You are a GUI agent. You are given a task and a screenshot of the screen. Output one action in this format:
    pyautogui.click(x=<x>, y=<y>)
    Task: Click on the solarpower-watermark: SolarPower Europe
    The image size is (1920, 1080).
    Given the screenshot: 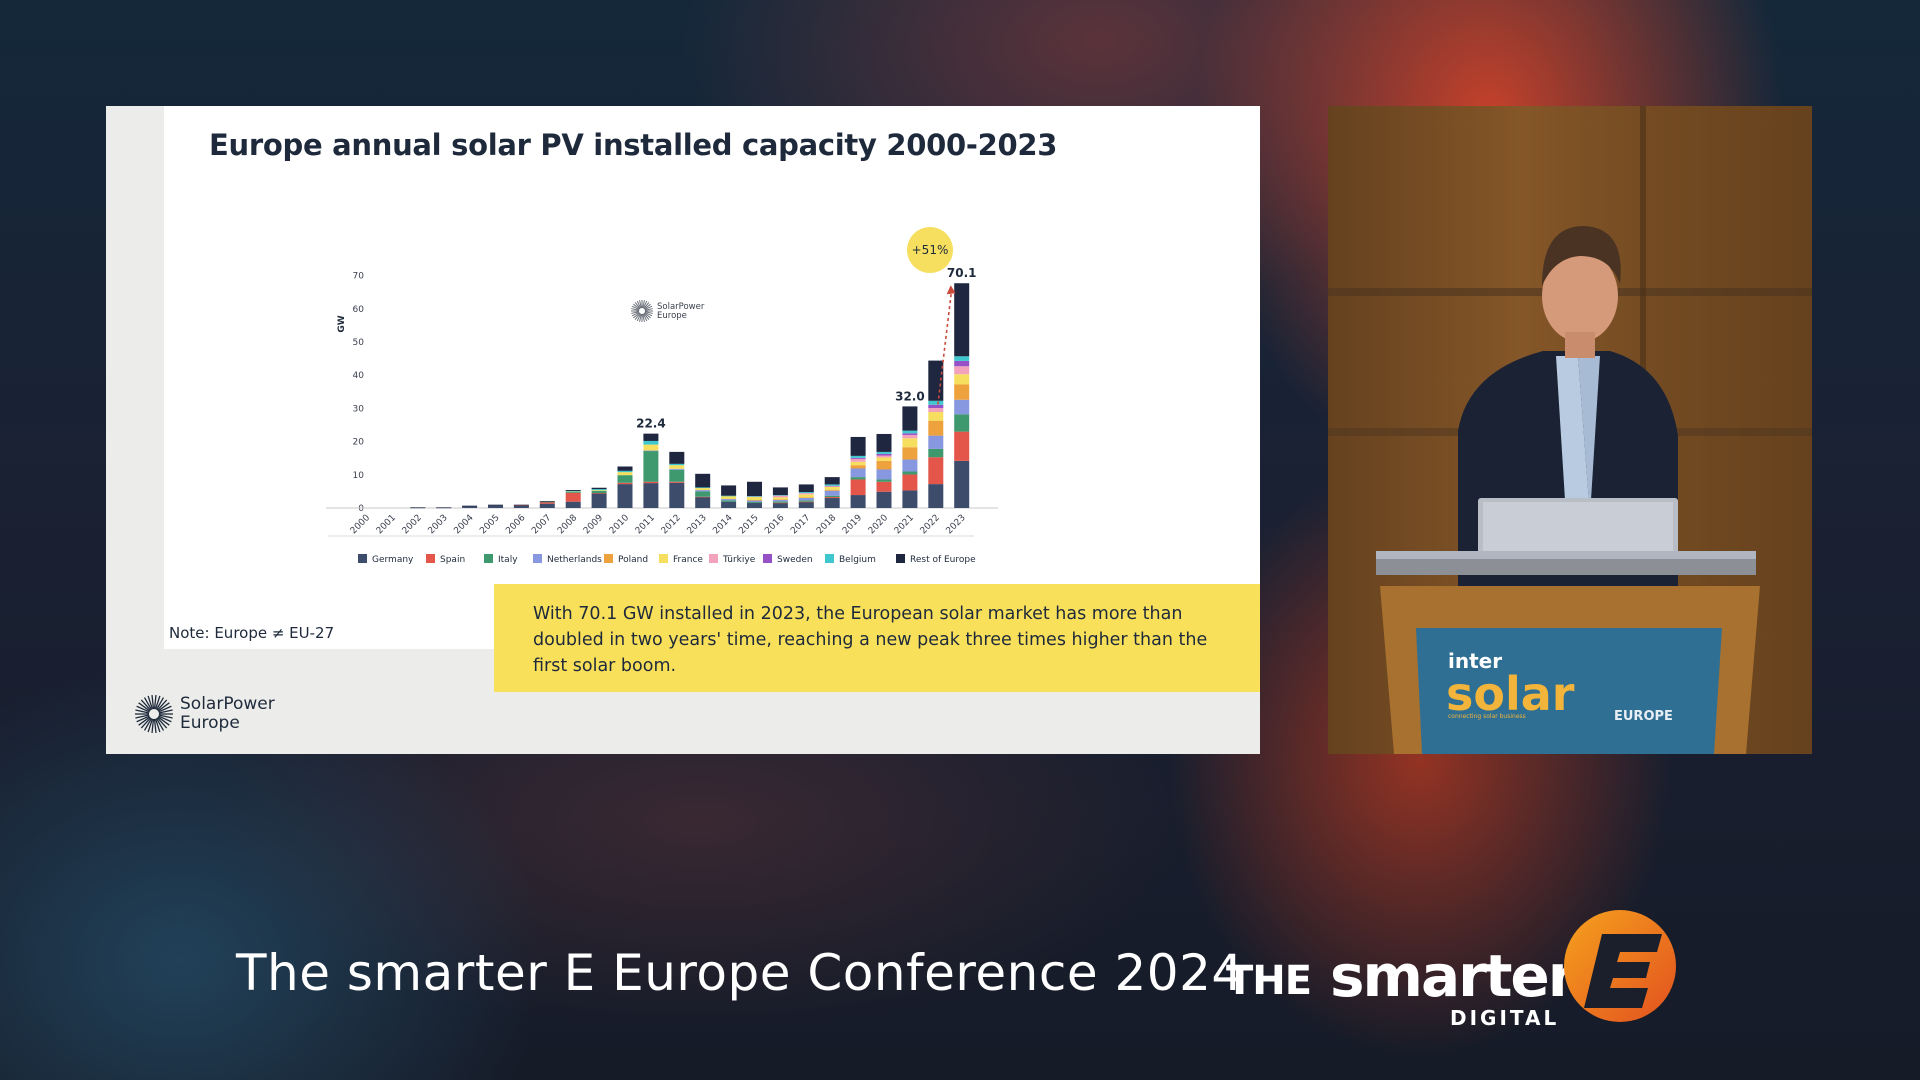 What is the action you would take?
    pyautogui.click(x=668, y=311)
    